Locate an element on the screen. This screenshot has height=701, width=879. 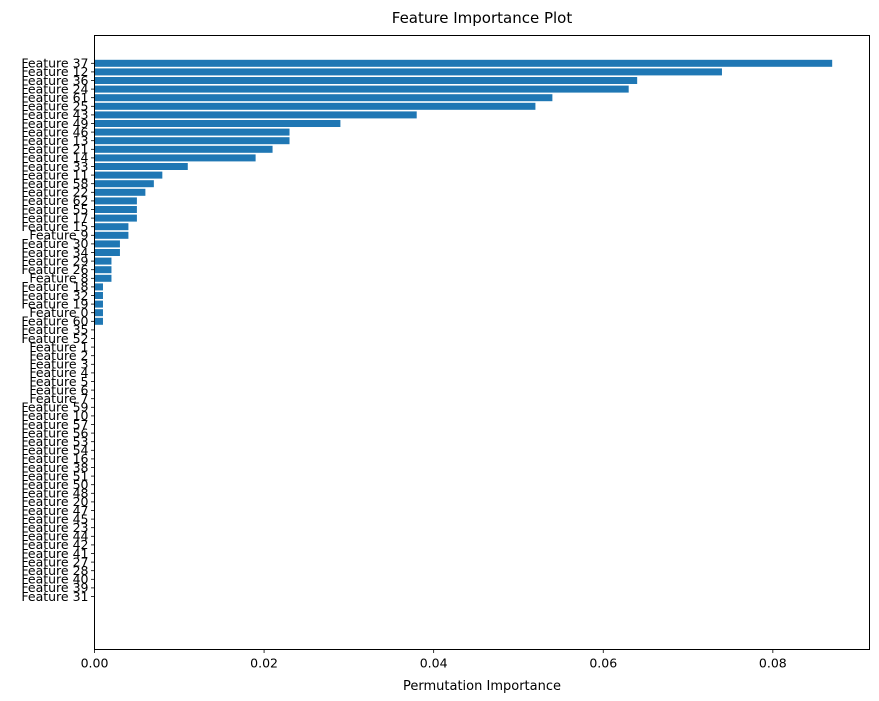
y-tick-label: Feature 44 is located at coordinates (54, 536).